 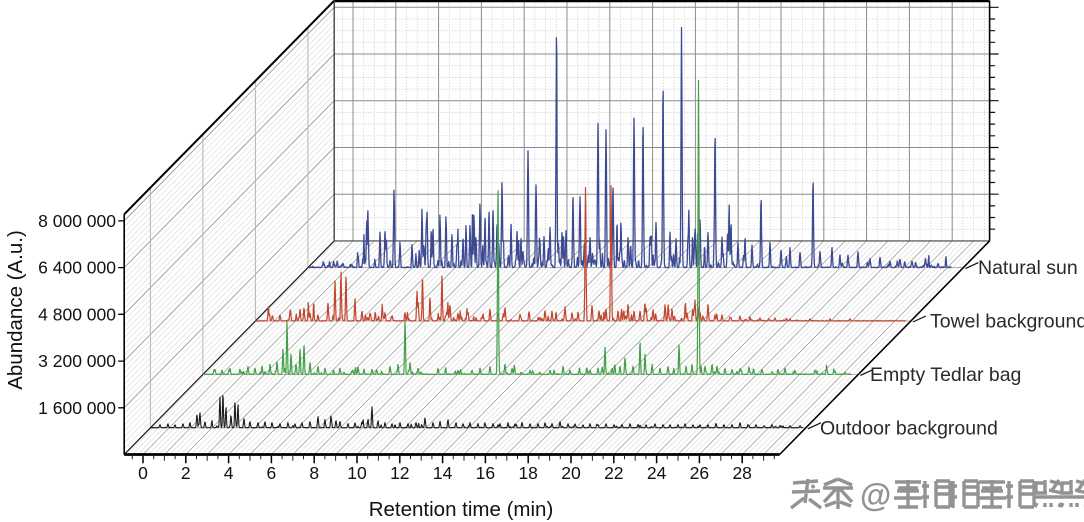 What do you see at coordinates (443, 473) in the screenshot?
I see `svg-text: 14` at bounding box center [443, 473].